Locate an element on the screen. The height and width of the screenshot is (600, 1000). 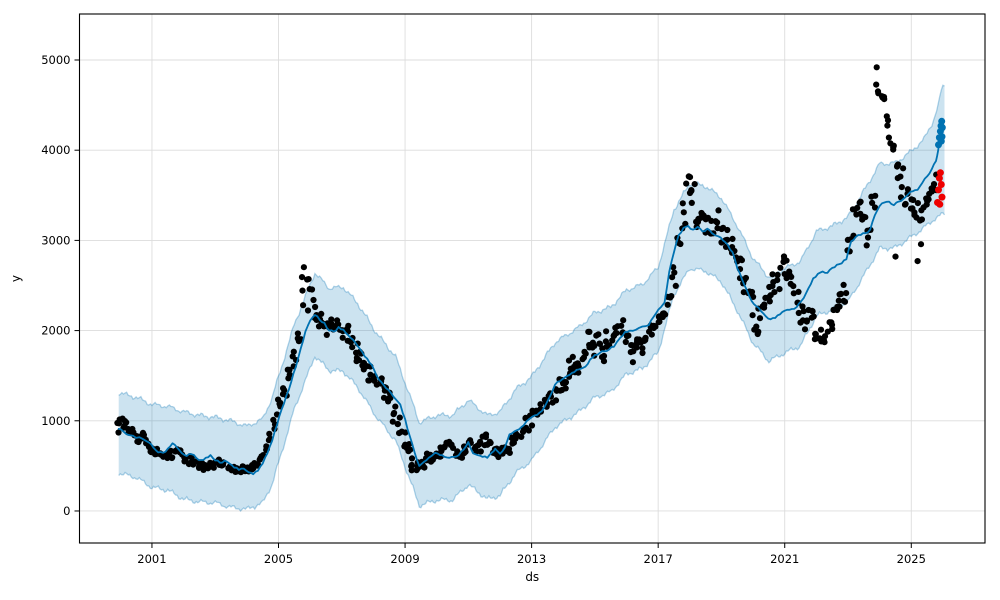
y-axis-label: y is located at coordinates (16, 278).